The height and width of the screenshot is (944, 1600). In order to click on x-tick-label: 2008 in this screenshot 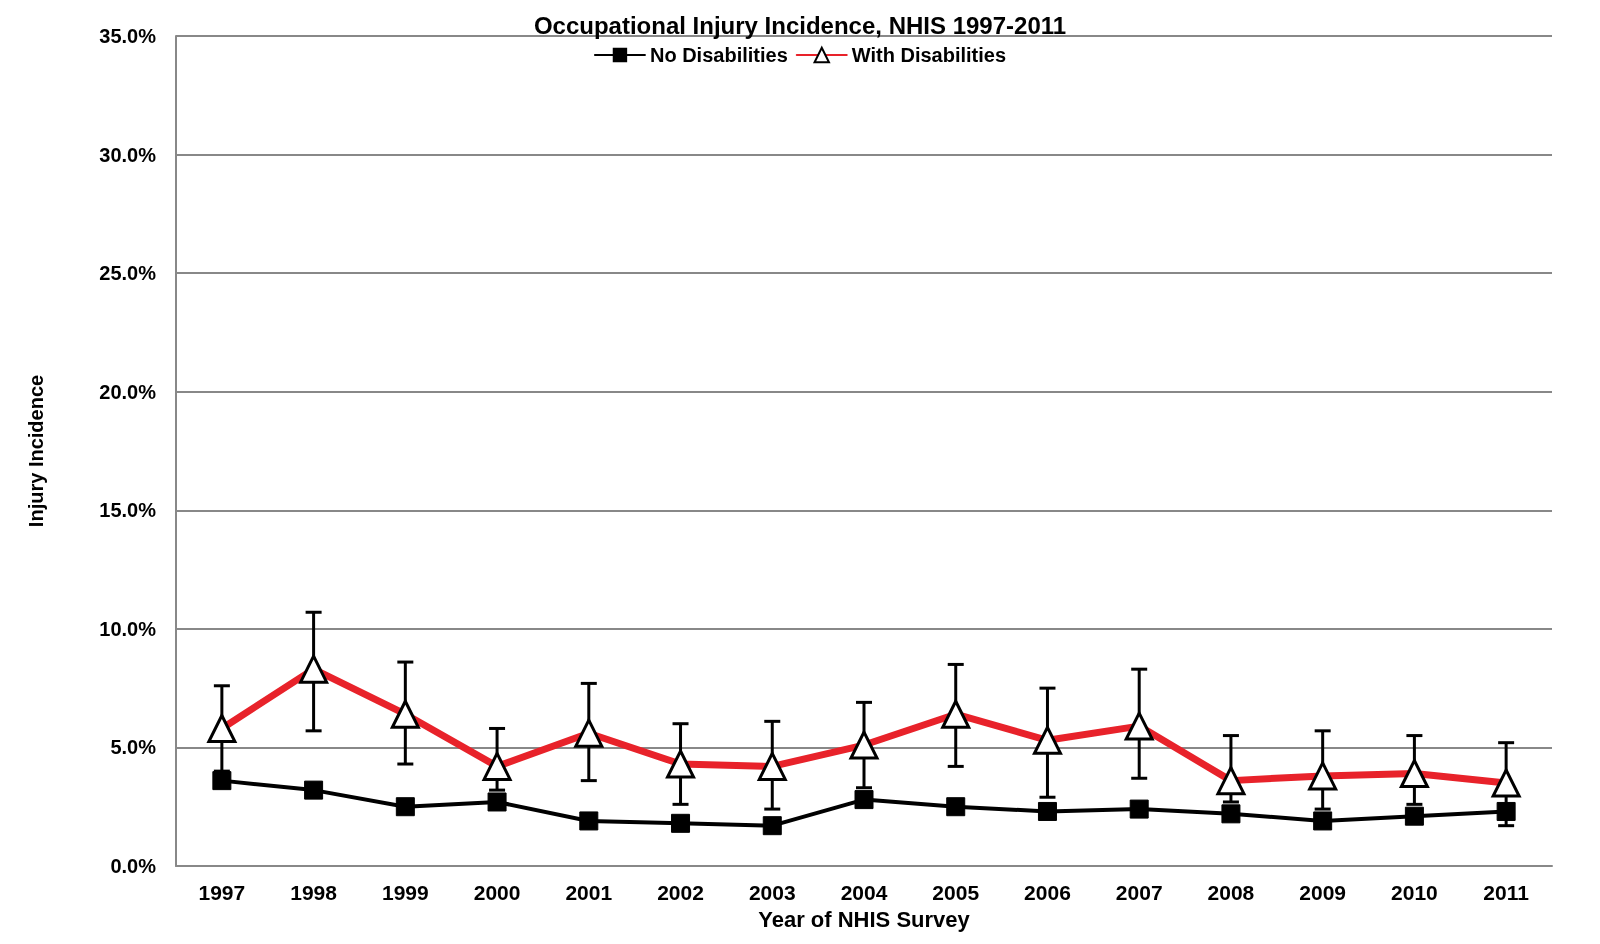, I will do `click(1231, 892)`.